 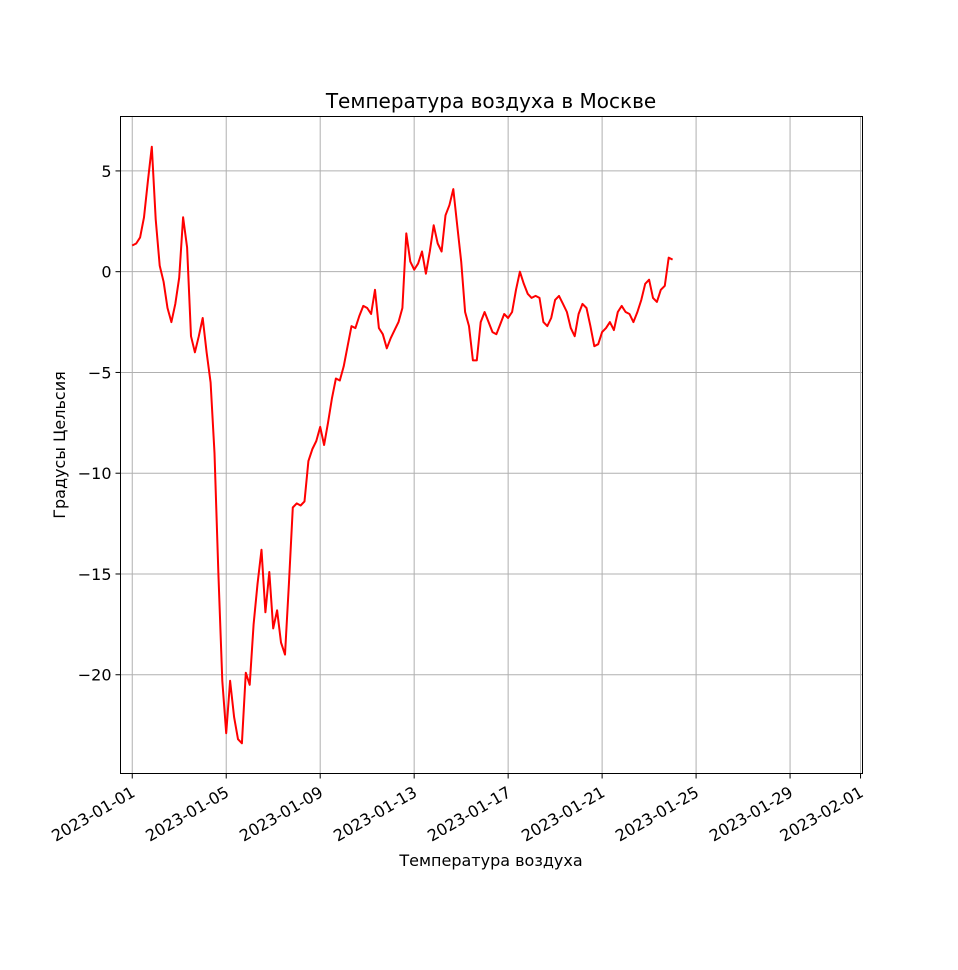 I want to click on y-tick-label: 5, so click(x=106, y=171).